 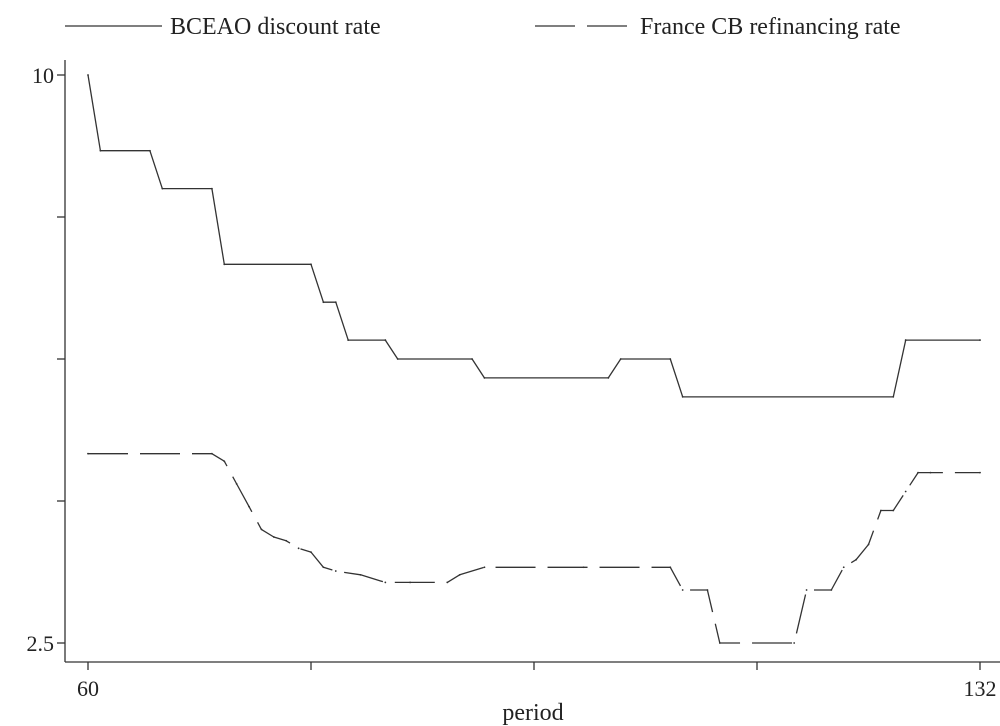 I want to click on y-tick-label: 10, so click(x=43, y=75).